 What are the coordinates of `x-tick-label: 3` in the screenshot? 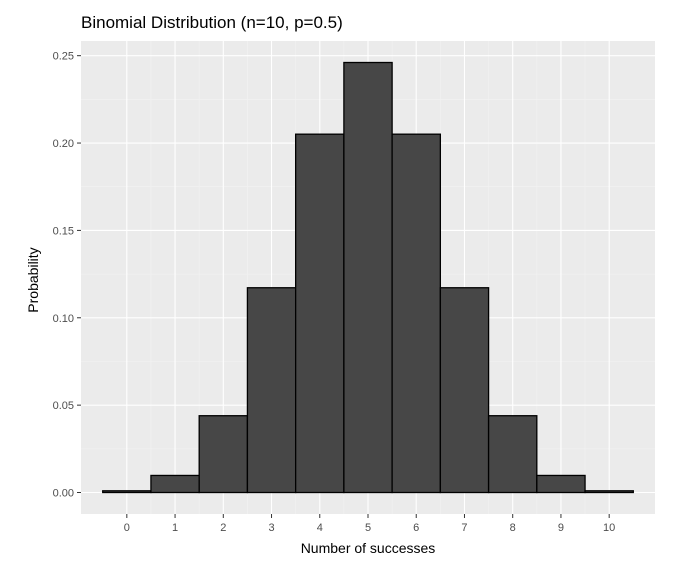 It's located at (271, 528).